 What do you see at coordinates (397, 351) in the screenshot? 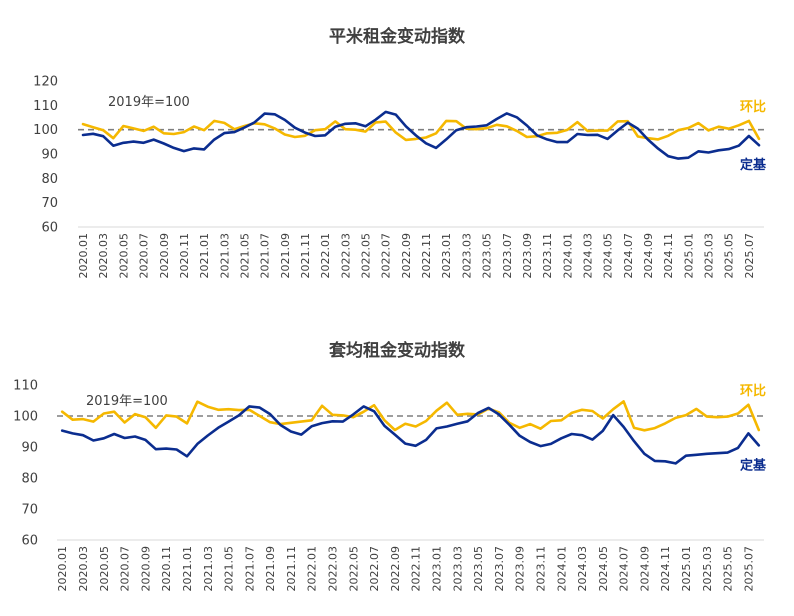
I see `chart-title: 套均租金变动指数` at bounding box center [397, 351].